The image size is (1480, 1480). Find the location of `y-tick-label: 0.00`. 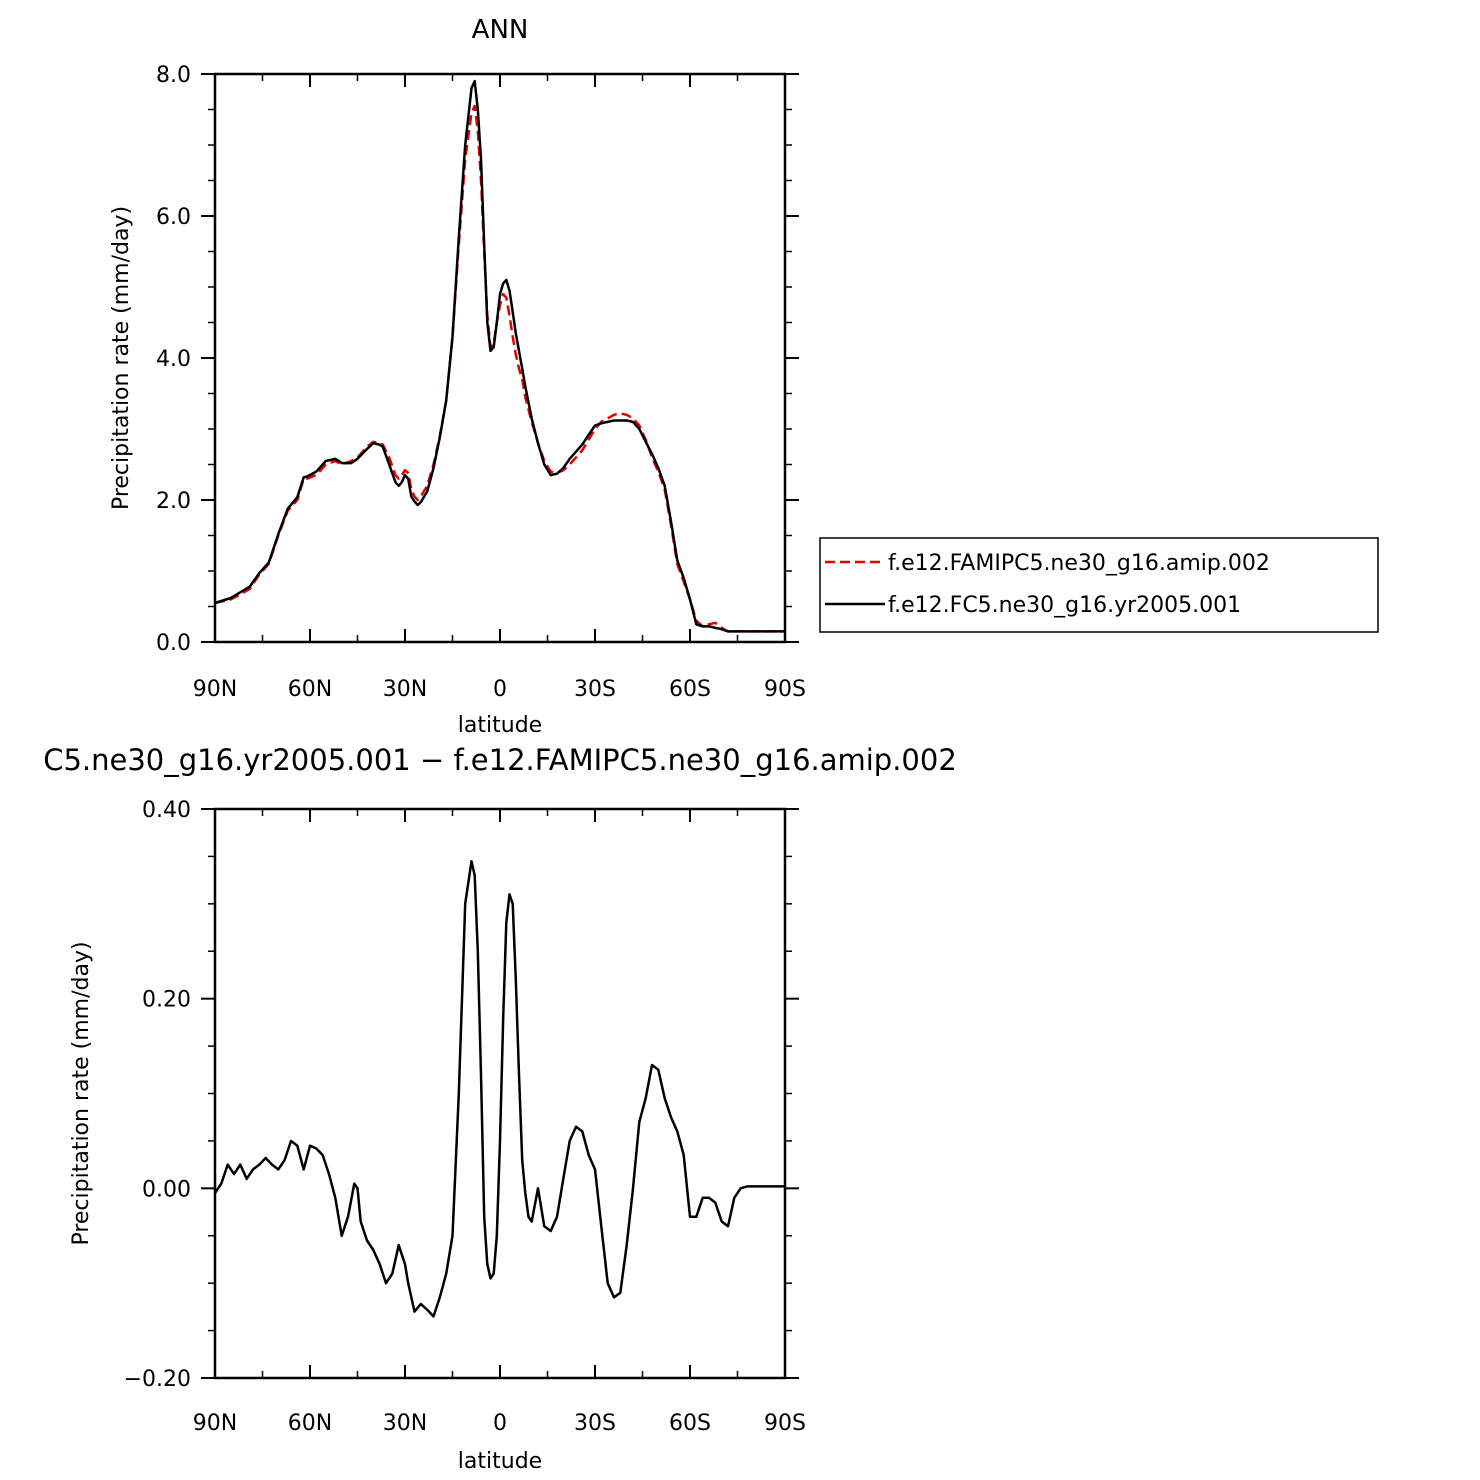

y-tick-label: 0.00 is located at coordinates (166, 1189).